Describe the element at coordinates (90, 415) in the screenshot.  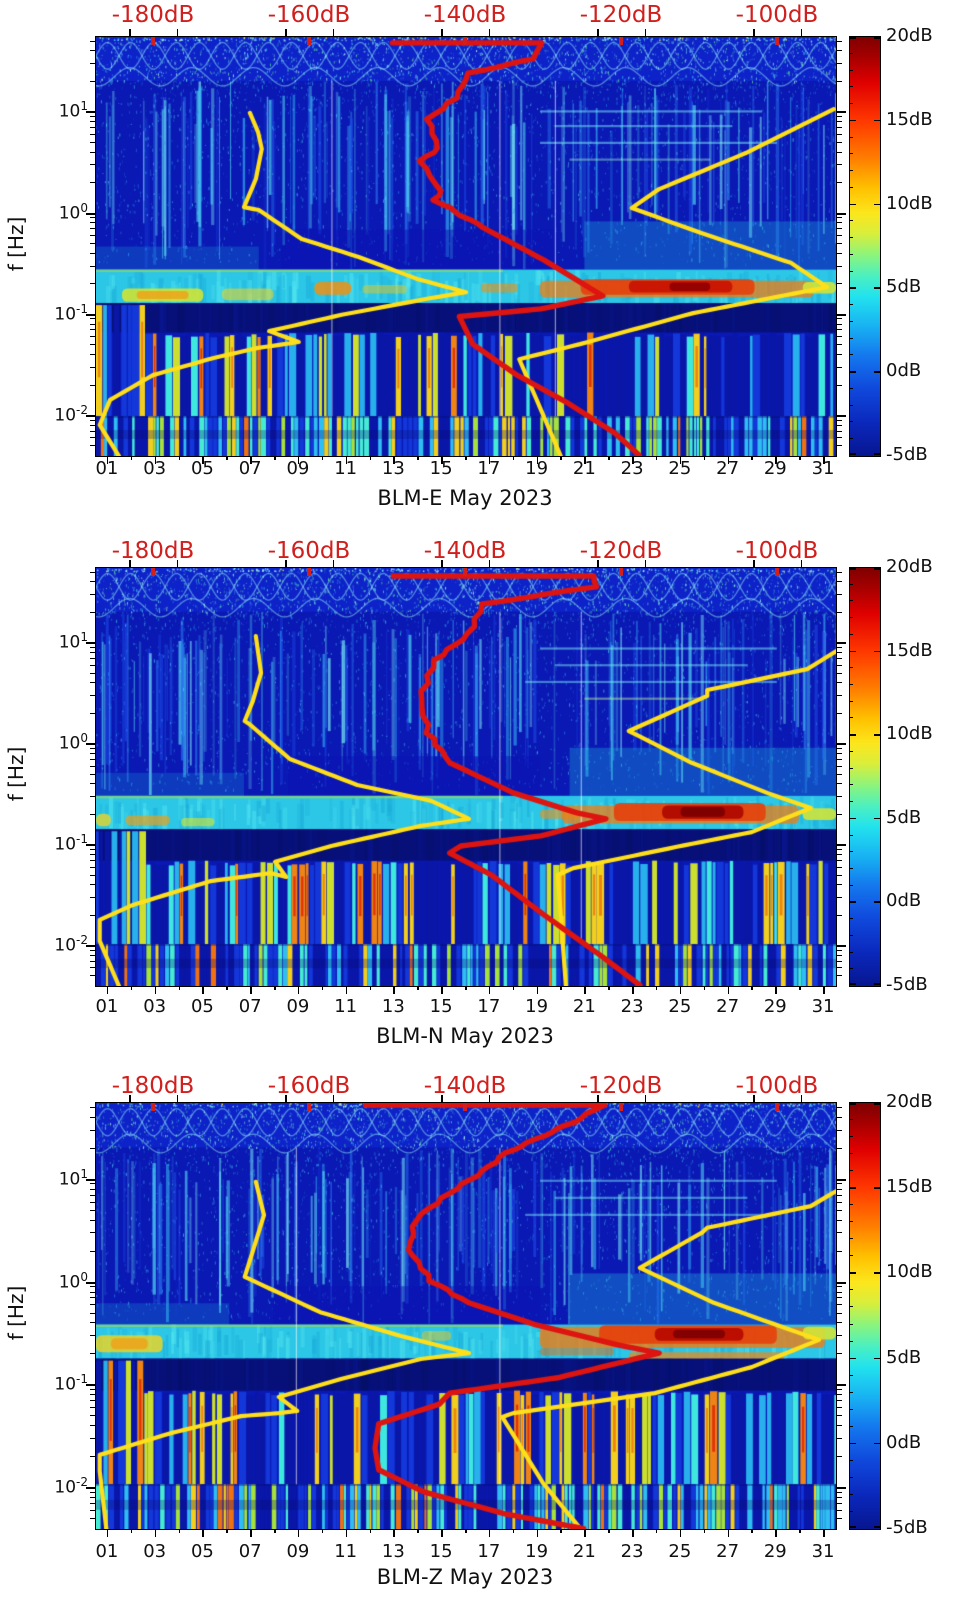
I see `y-major-tick` at that location.